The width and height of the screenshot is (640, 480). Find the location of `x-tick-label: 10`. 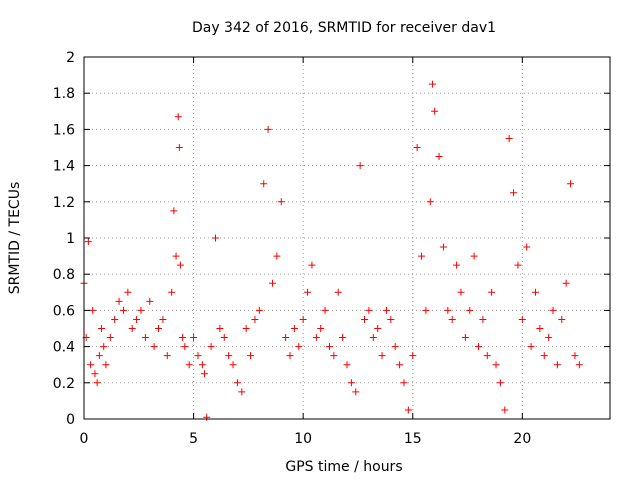

x-tick-label: 10 is located at coordinates (303, 439).